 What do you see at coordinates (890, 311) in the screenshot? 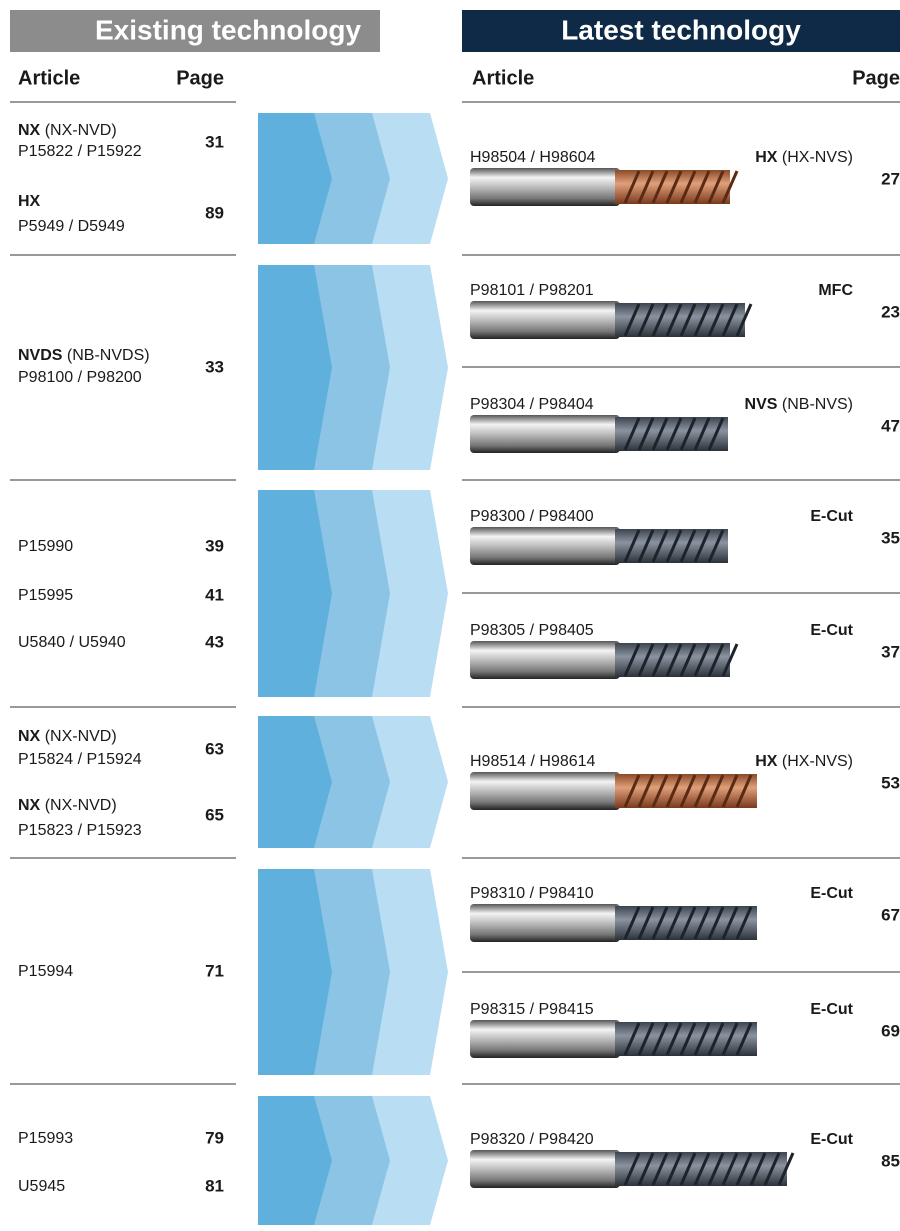
I see `page-number: 23` at bounding box center [890, 311].